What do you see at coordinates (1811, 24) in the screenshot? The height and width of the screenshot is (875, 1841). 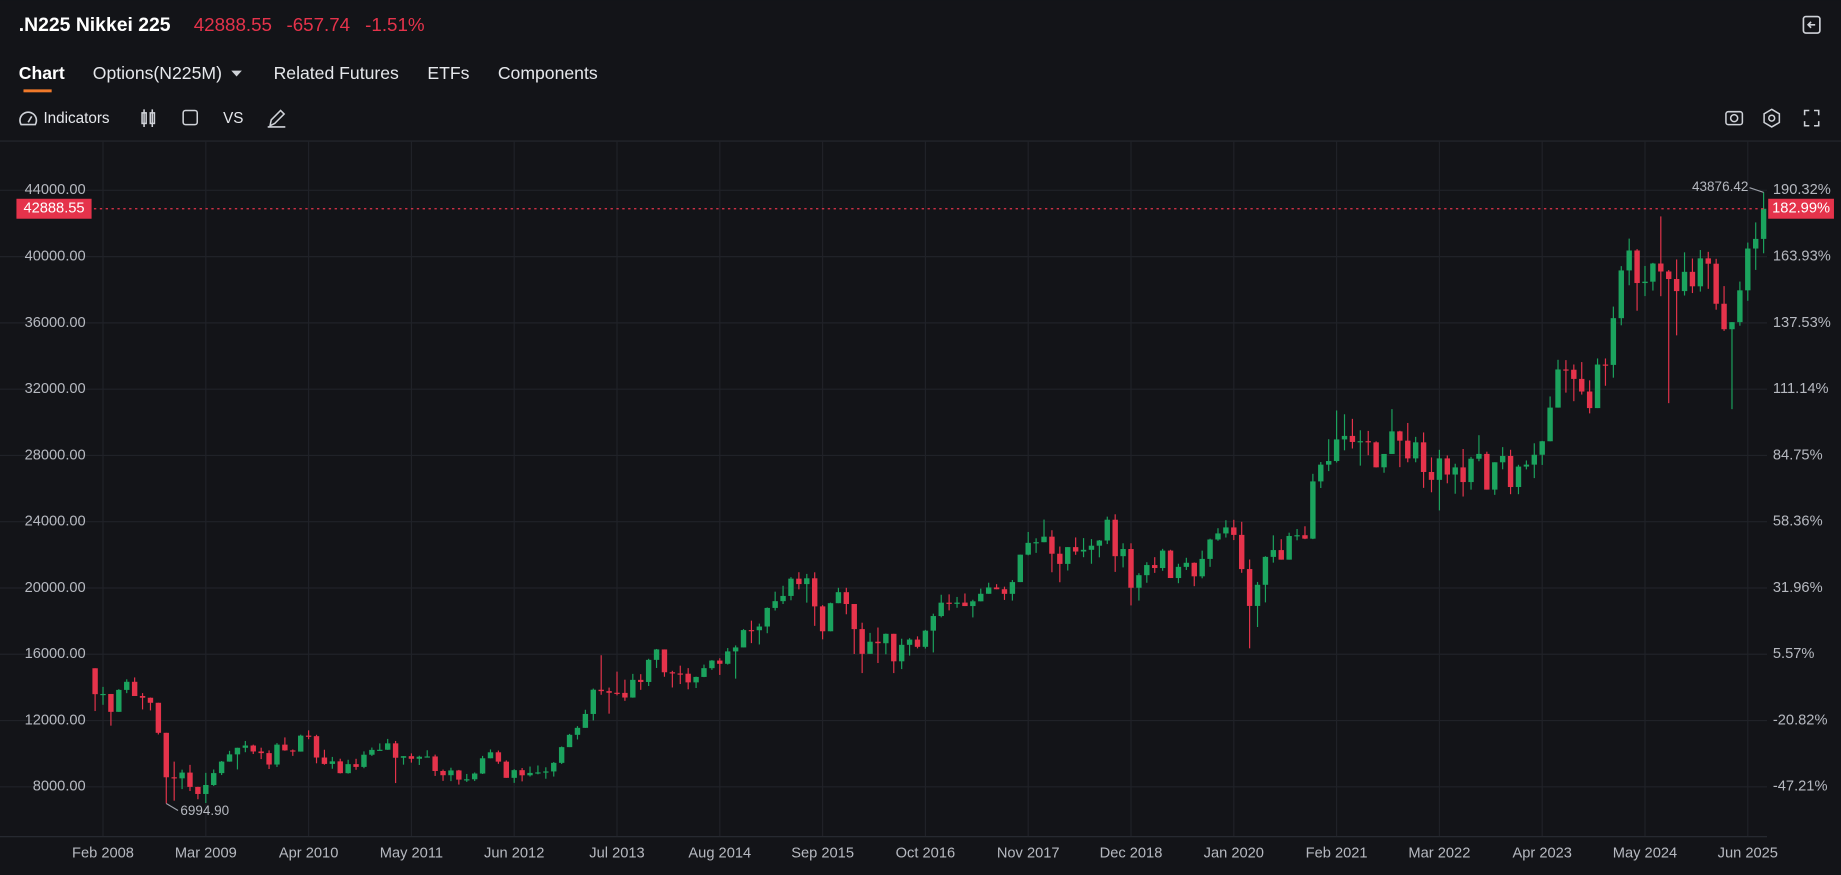 I see `collapse-icon` at bounding box center [1811, 24].